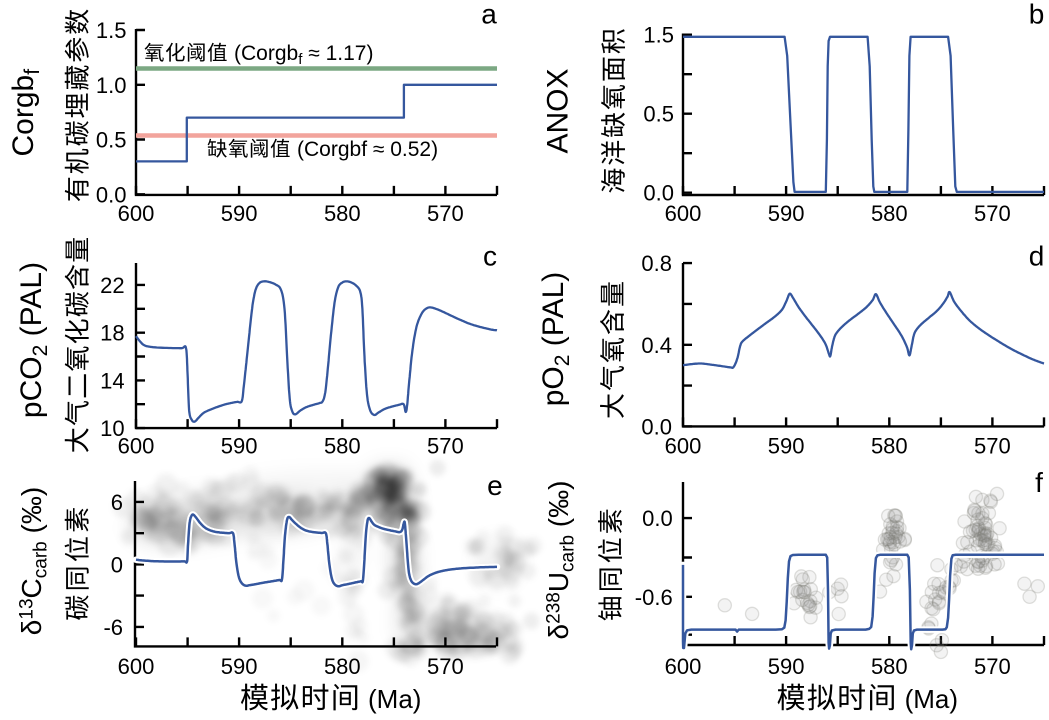 The image size is (1049, 720). Describe the element at coordinates (1037, 256) in the screenshot. I see `svg-text: d` at that location.